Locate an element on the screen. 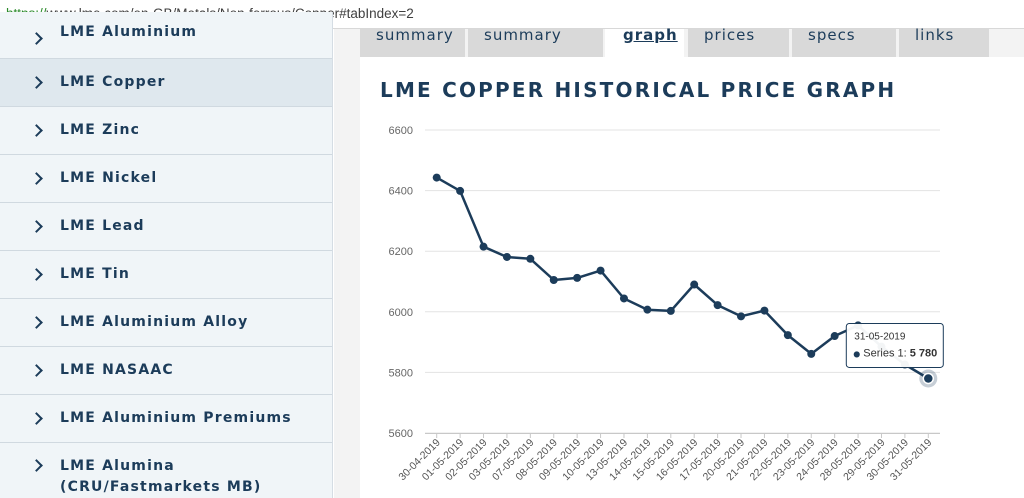 The height and width of the screenshot is (498, 1024). tab-prices: prices is located at coordinates (738, 42).